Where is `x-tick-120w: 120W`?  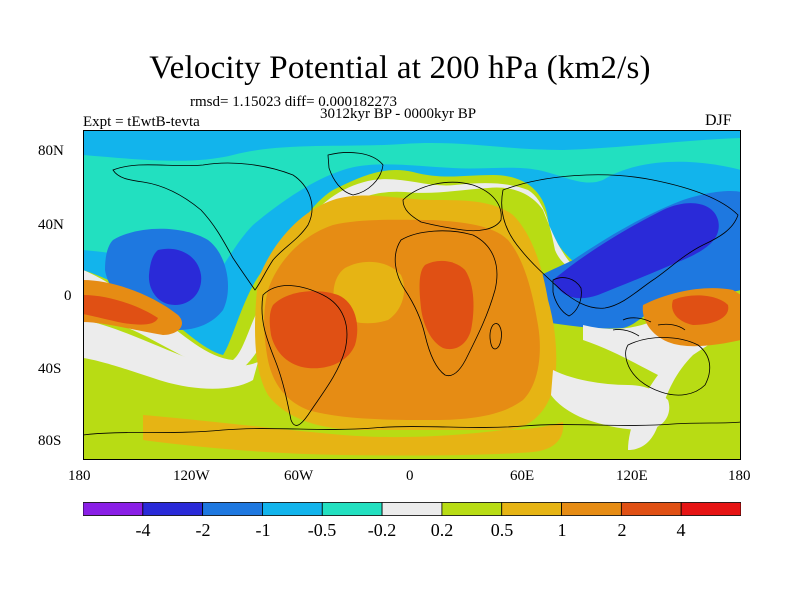 x-tick-120w: 120W is located at coordinates (191, 476).